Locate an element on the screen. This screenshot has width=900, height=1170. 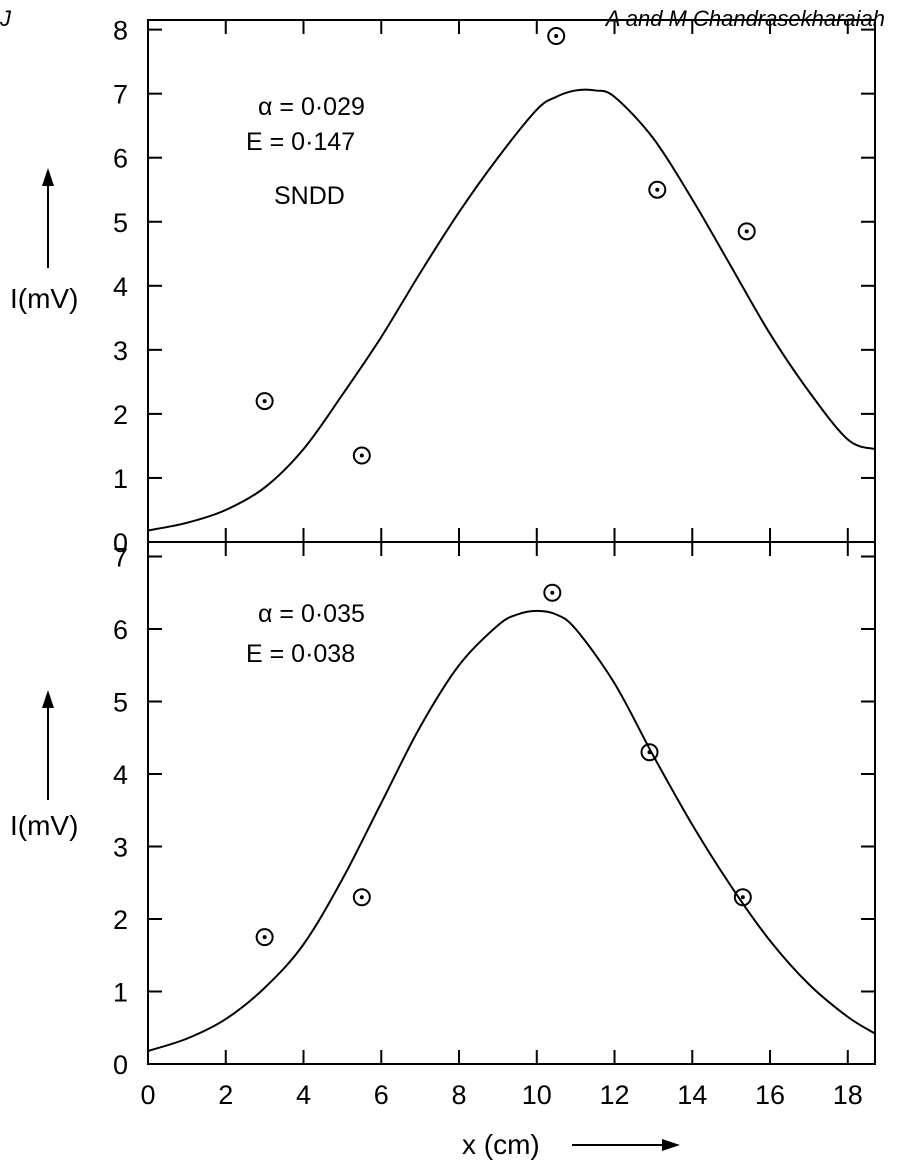
bottom-e-annotation: E = 0·038 is located at coordinates (300, 654).